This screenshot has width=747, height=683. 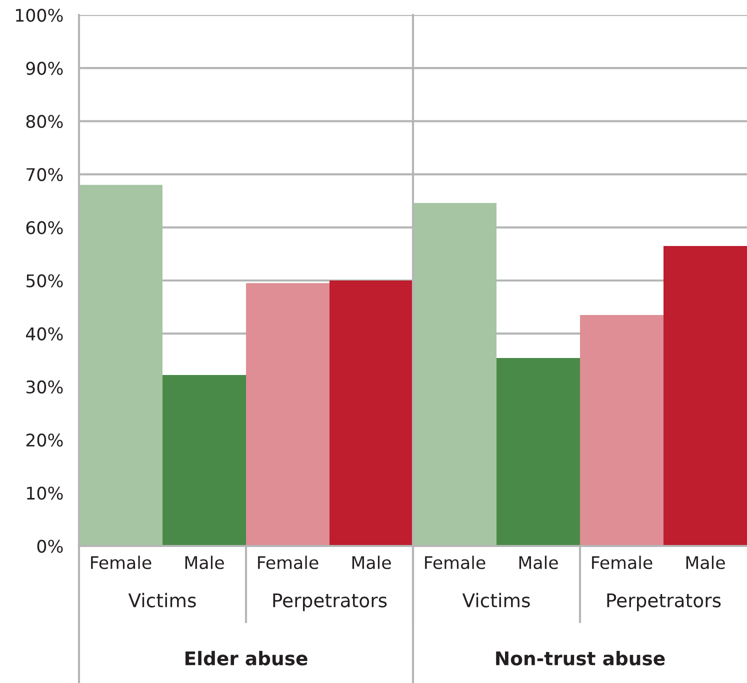 I want to click on y-tick-label: 30%, so click(x=44, y=387).